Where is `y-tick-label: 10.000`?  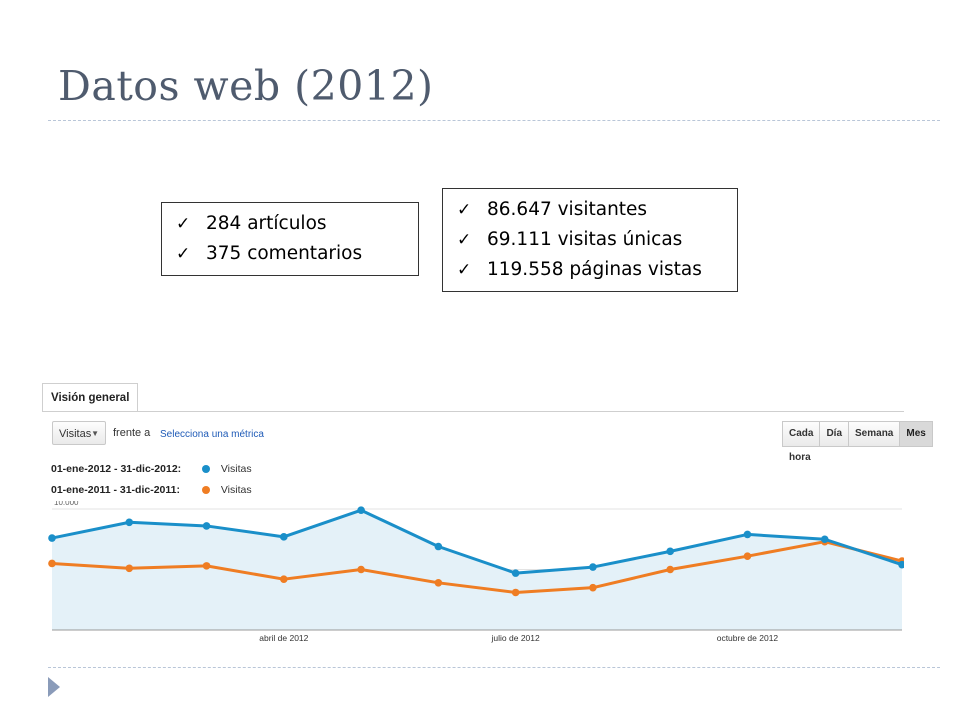 y-tick-label: 10.000 is located at coordinates (66, 504).